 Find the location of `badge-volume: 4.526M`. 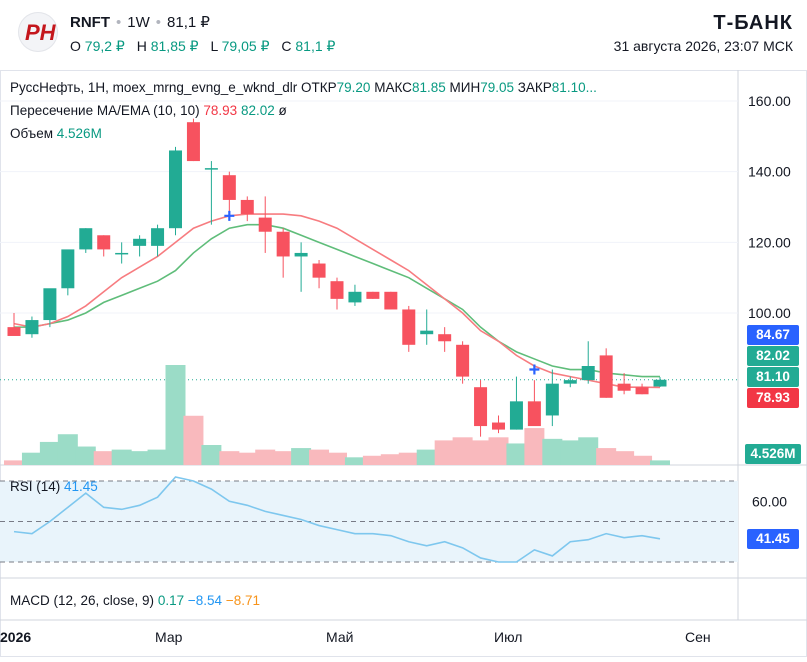

badge-volume: 4.526M is located at coordinates (773, 454).